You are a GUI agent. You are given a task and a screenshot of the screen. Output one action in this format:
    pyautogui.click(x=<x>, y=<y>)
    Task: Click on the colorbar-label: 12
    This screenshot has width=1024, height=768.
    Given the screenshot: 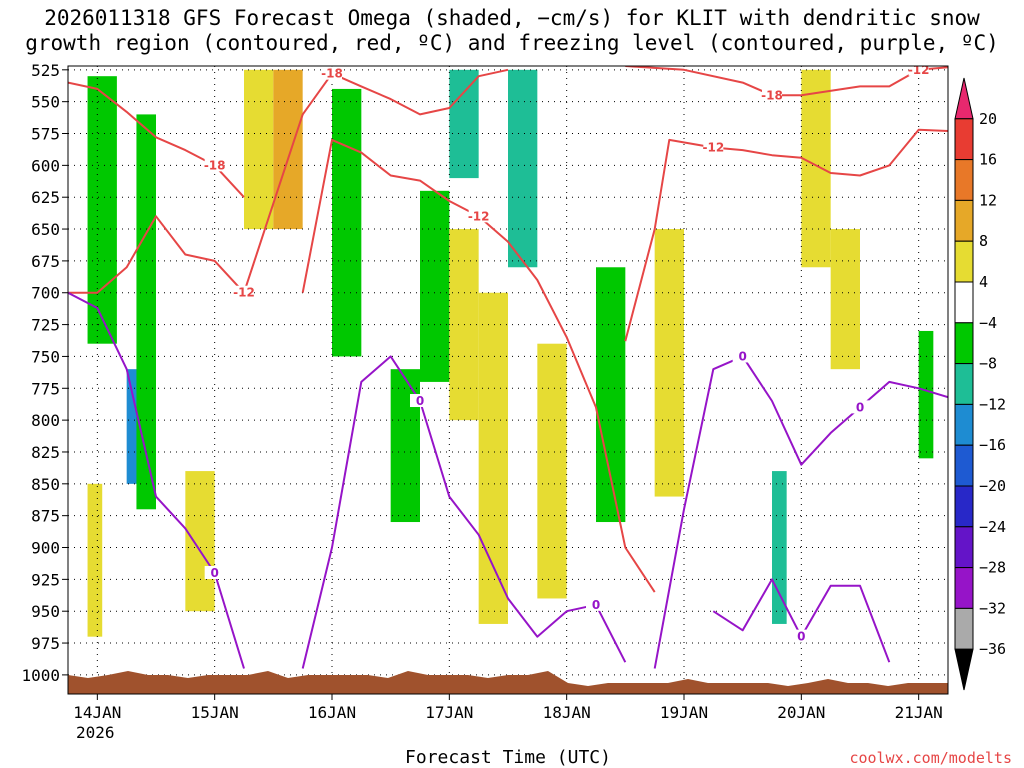 What is the action you would take?
    pyautogui.click(x=988, y=200)
    